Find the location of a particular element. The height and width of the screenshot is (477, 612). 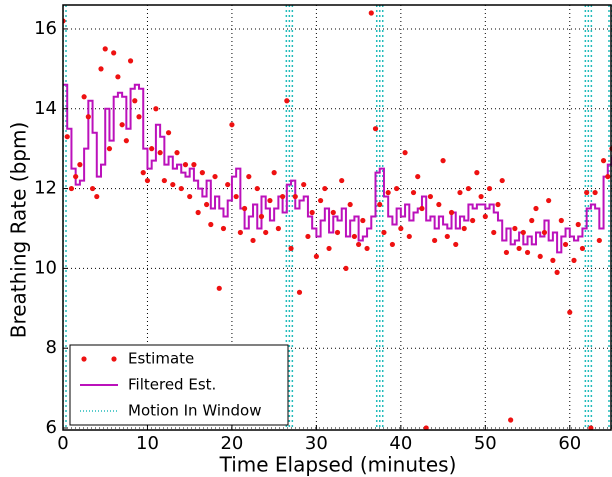

x-tick-label: 0 is located at coordinates (62, 443).